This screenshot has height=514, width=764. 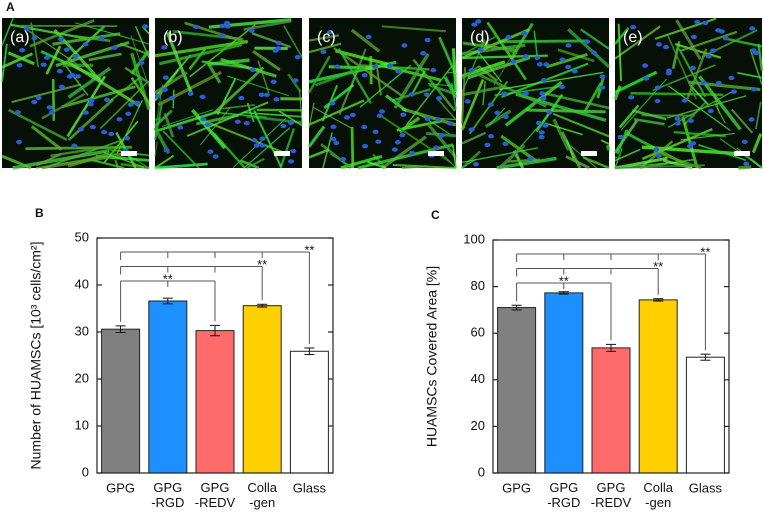 I want to click on micrograph: (e), so click(x=688, y=93).